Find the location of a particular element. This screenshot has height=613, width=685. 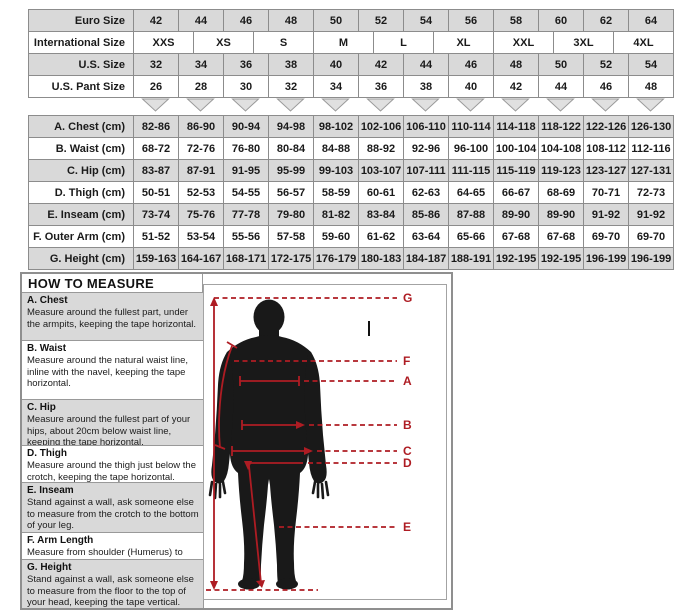

range-cell: 106-110 is located at coordinates (426, 127).